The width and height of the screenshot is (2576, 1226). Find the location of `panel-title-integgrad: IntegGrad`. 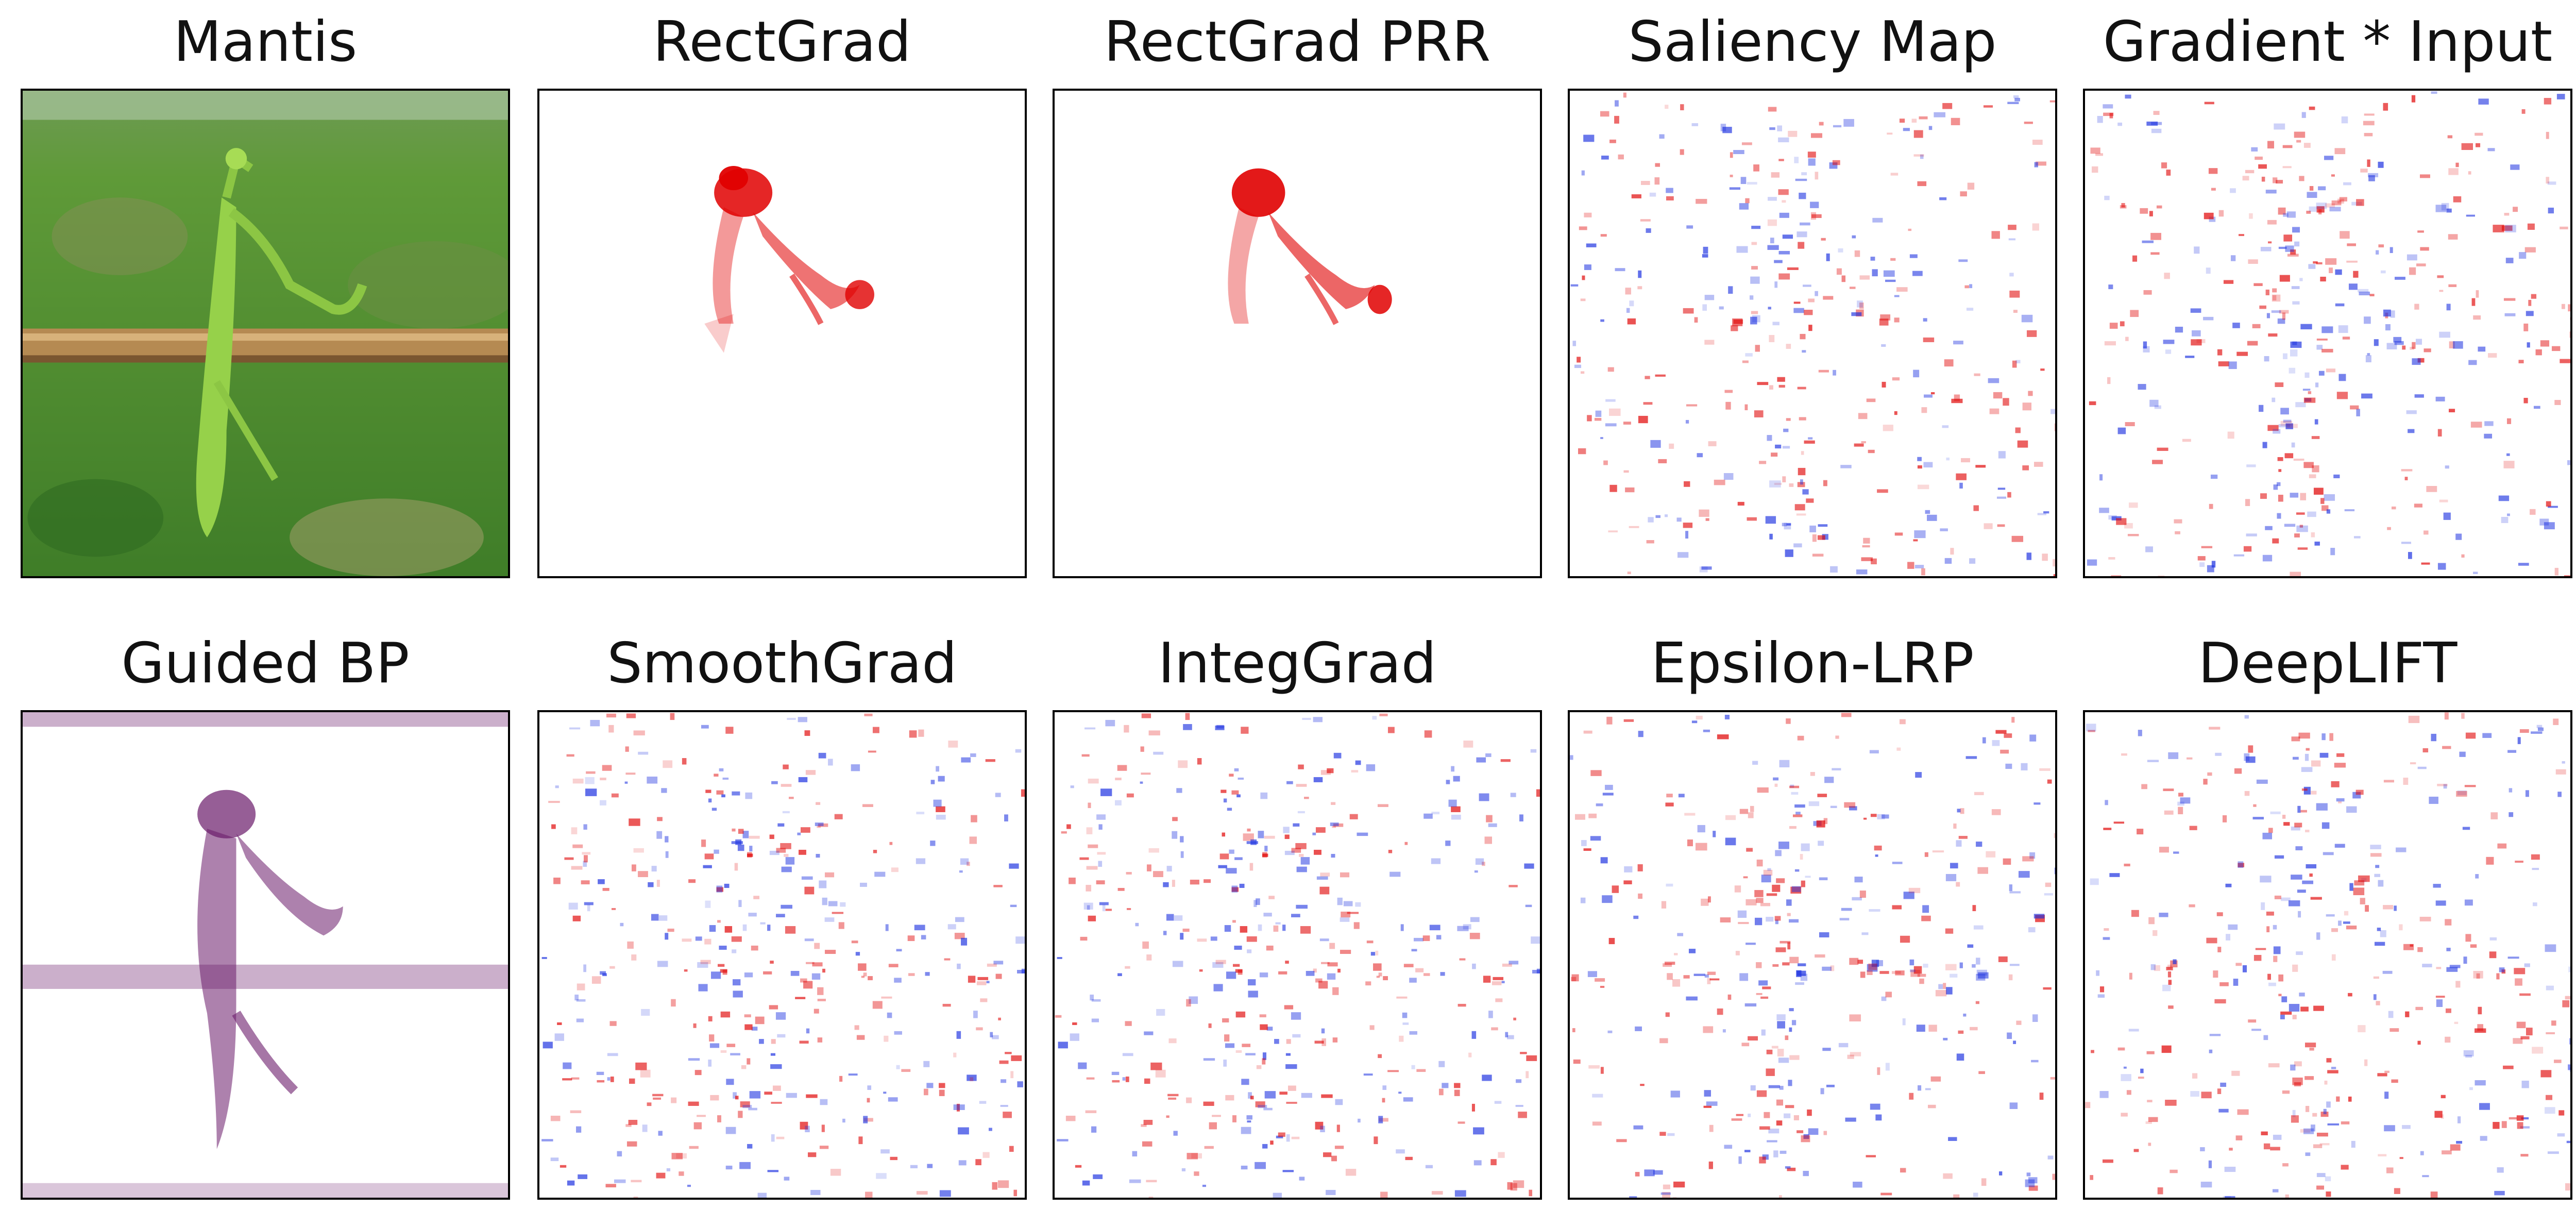

panel-title-integgrad: IntegGrad is located at coordinates (1297, 663).